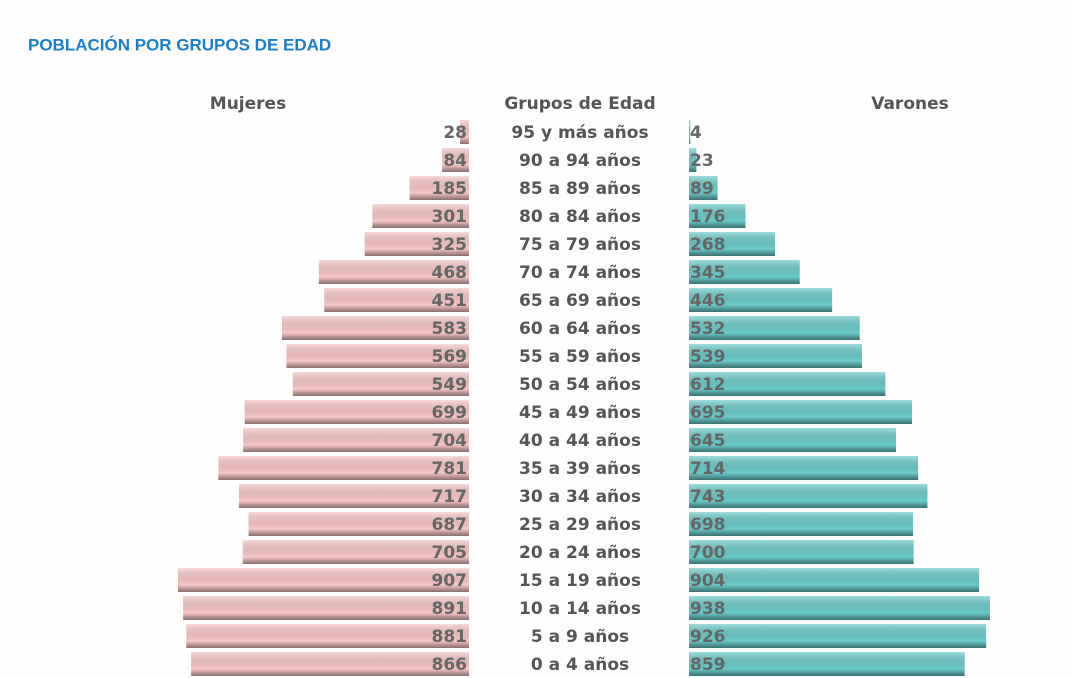  I want to click on value-label: 743, so click(708, 497).